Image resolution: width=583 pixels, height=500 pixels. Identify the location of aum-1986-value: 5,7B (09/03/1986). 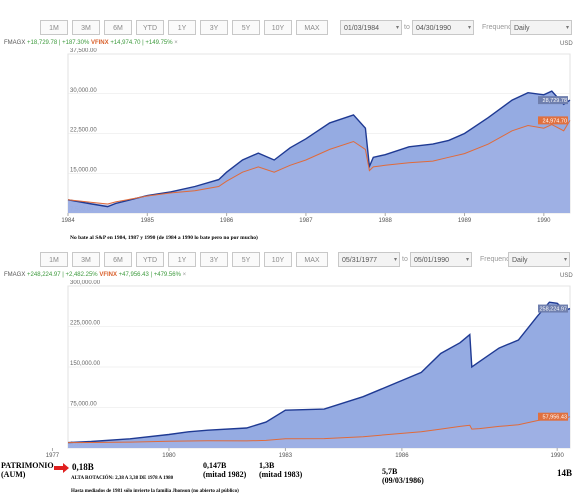
(403, 476).